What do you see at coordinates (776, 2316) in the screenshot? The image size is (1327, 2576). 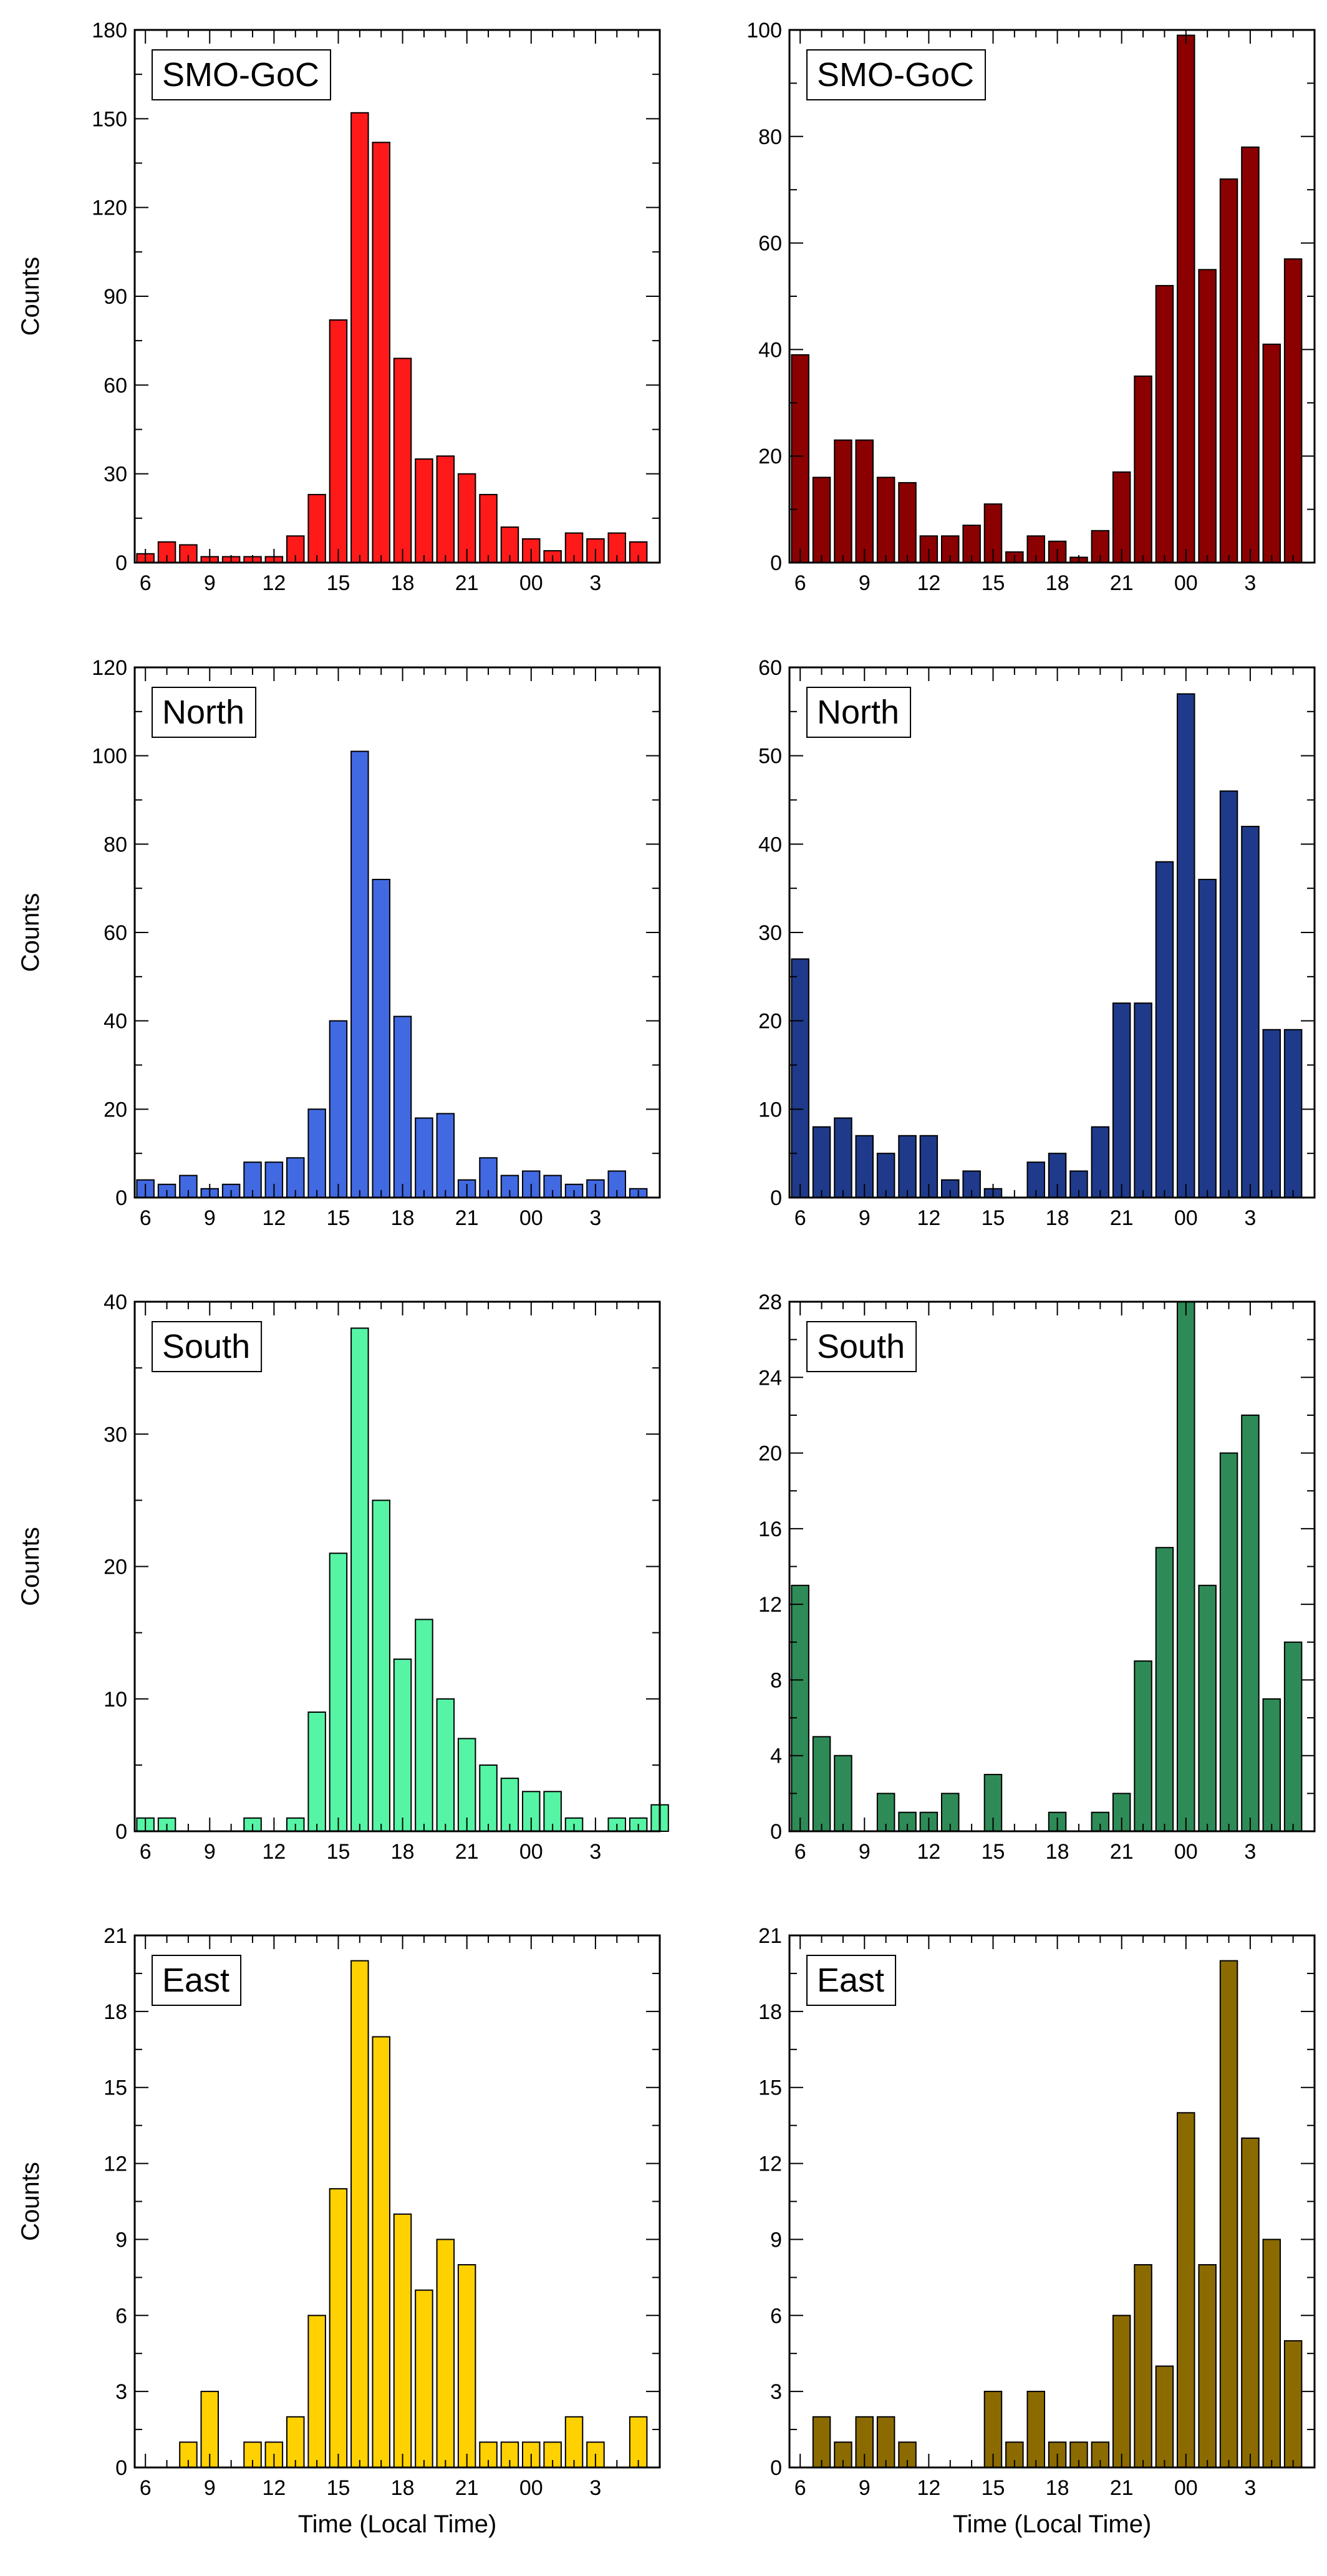 I see `y-tick-label: 6` at bounding box center [776, 2316].